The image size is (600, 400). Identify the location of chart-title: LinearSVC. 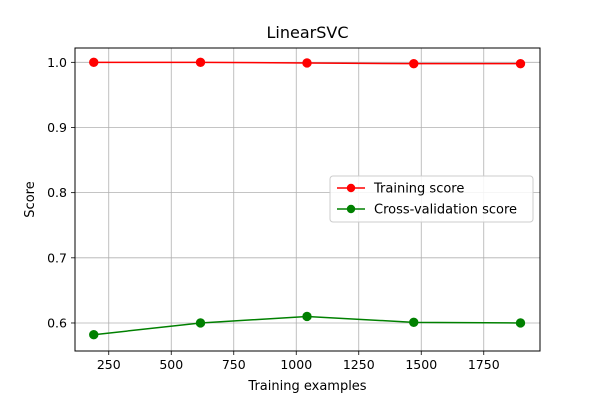
(308, 32).